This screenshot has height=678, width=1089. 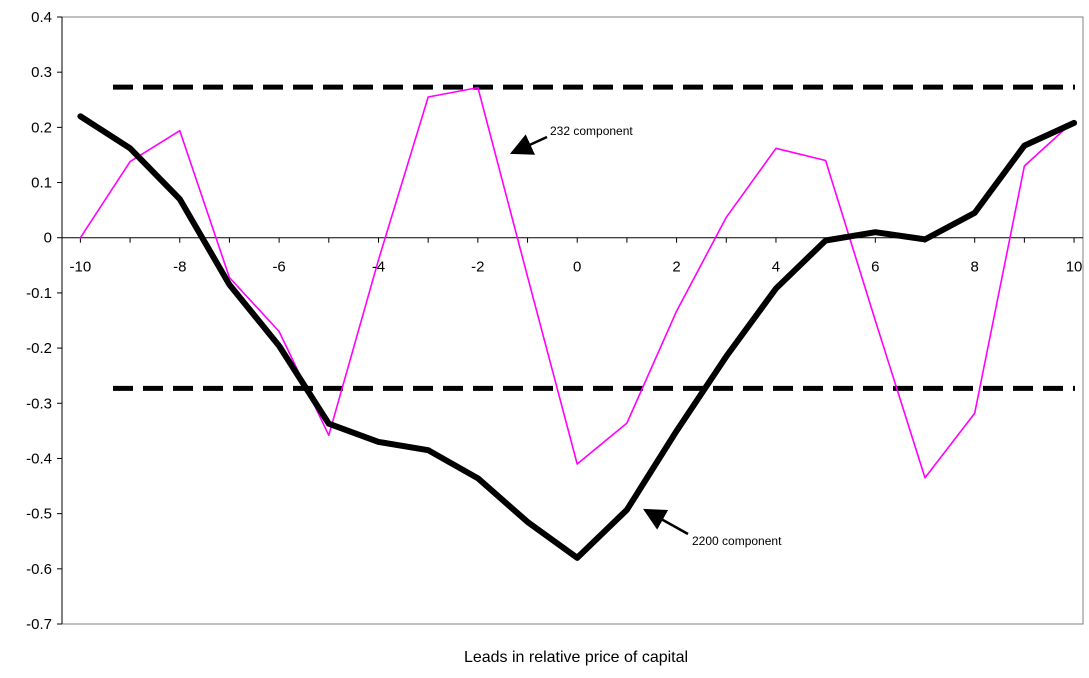 I want to click on x-tick-label: 2, so click(x=676, y=267).